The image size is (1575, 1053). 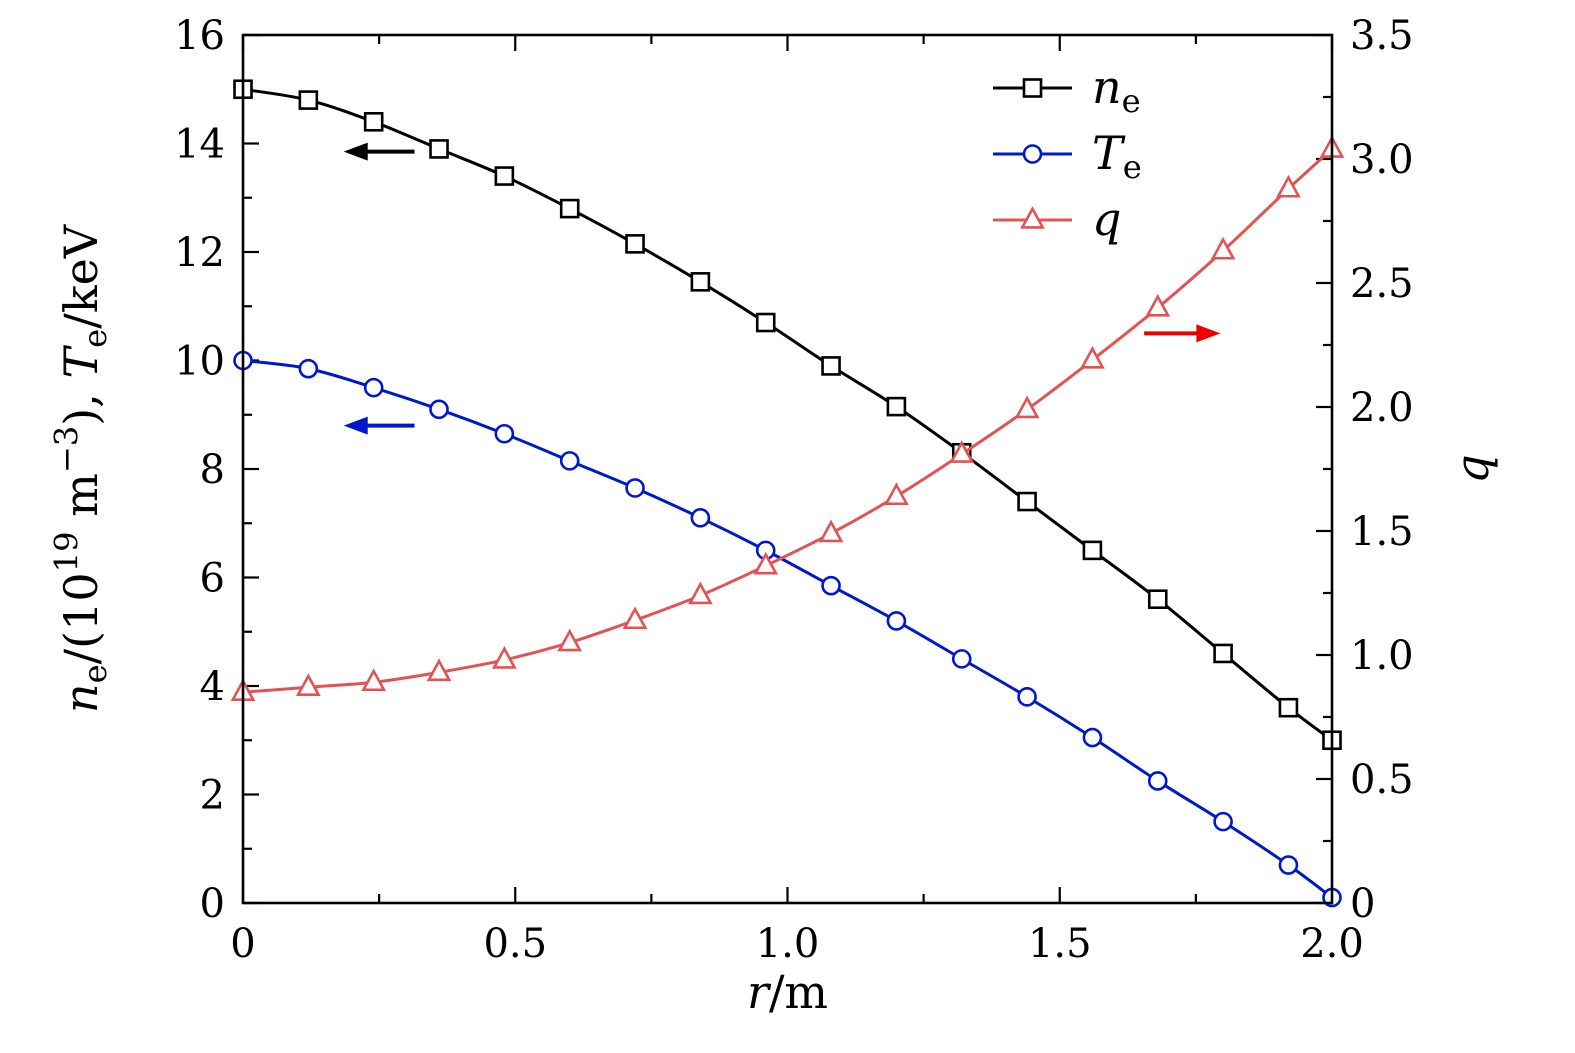 I want to click on legend-label-Te: Te, so click(x=1117, y=156).